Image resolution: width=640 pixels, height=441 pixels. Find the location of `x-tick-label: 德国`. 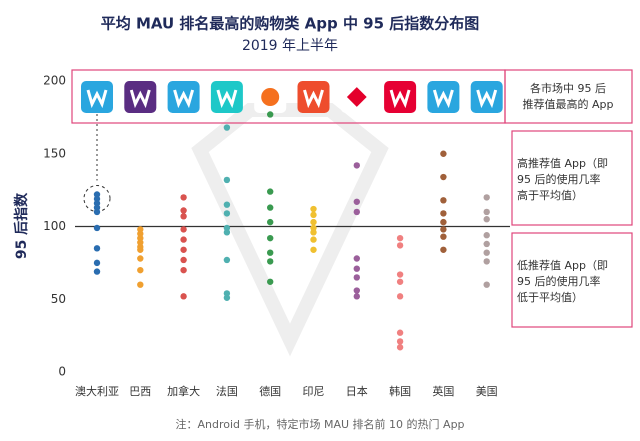

x-tick-label: 德国 is located at coordinates (270, 391).